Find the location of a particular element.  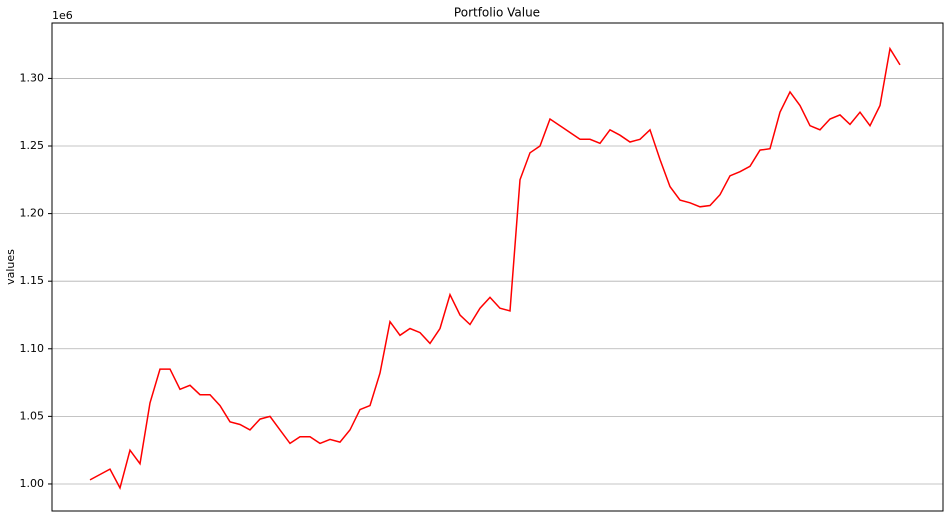

offset-label: 1e6 is located at coordinates (62, 15).